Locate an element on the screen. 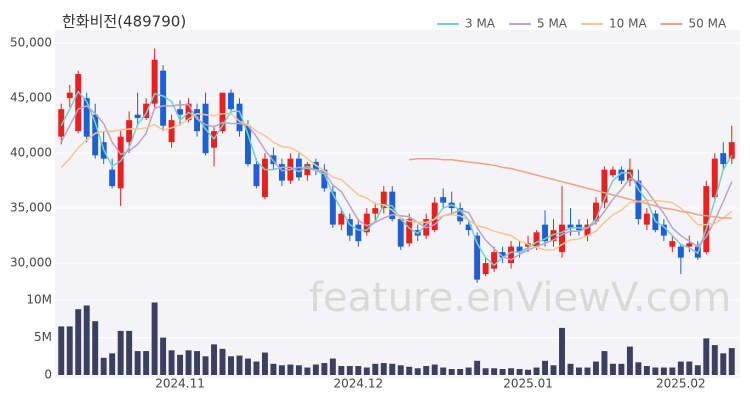 The width and height of the screenshot is (750, 400). legend-label: 50 MA is located at coordinates (708, 24).